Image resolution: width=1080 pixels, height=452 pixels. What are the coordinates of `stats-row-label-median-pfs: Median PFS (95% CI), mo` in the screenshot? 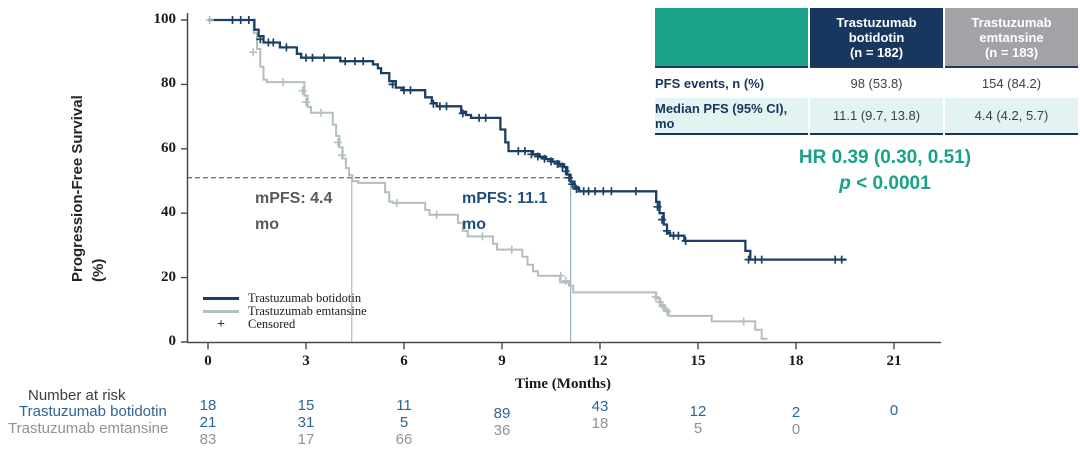 It's located at (731, 116).